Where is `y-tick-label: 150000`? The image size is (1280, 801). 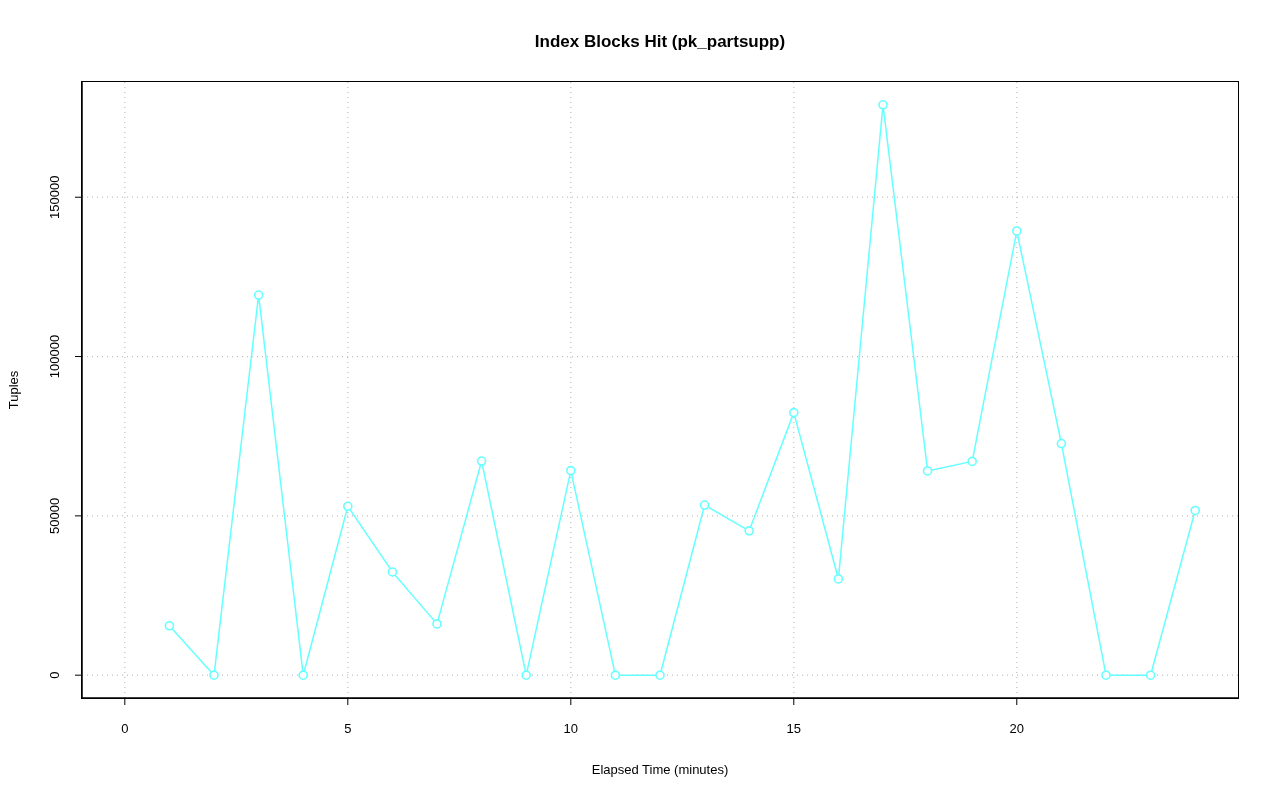
y-tick-label: 150000 is located at coordinates (54, 197).